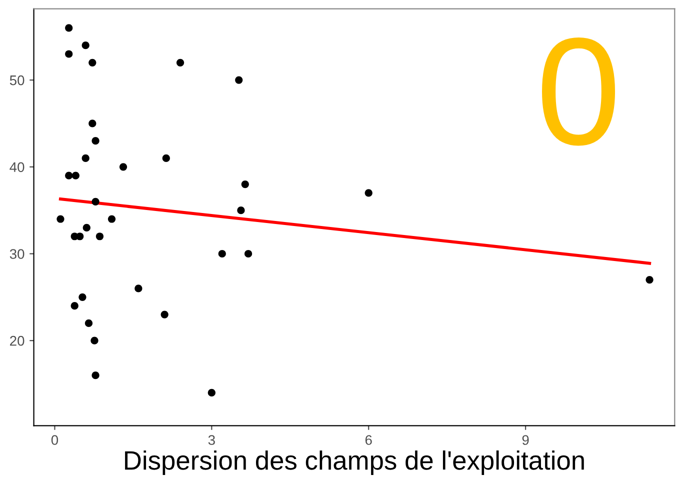 The width and height of the screenshot is (676, 491). Describe the element at coordinates (211, 440) in the screenshot. I see `x-tick-label: 3` at that location.